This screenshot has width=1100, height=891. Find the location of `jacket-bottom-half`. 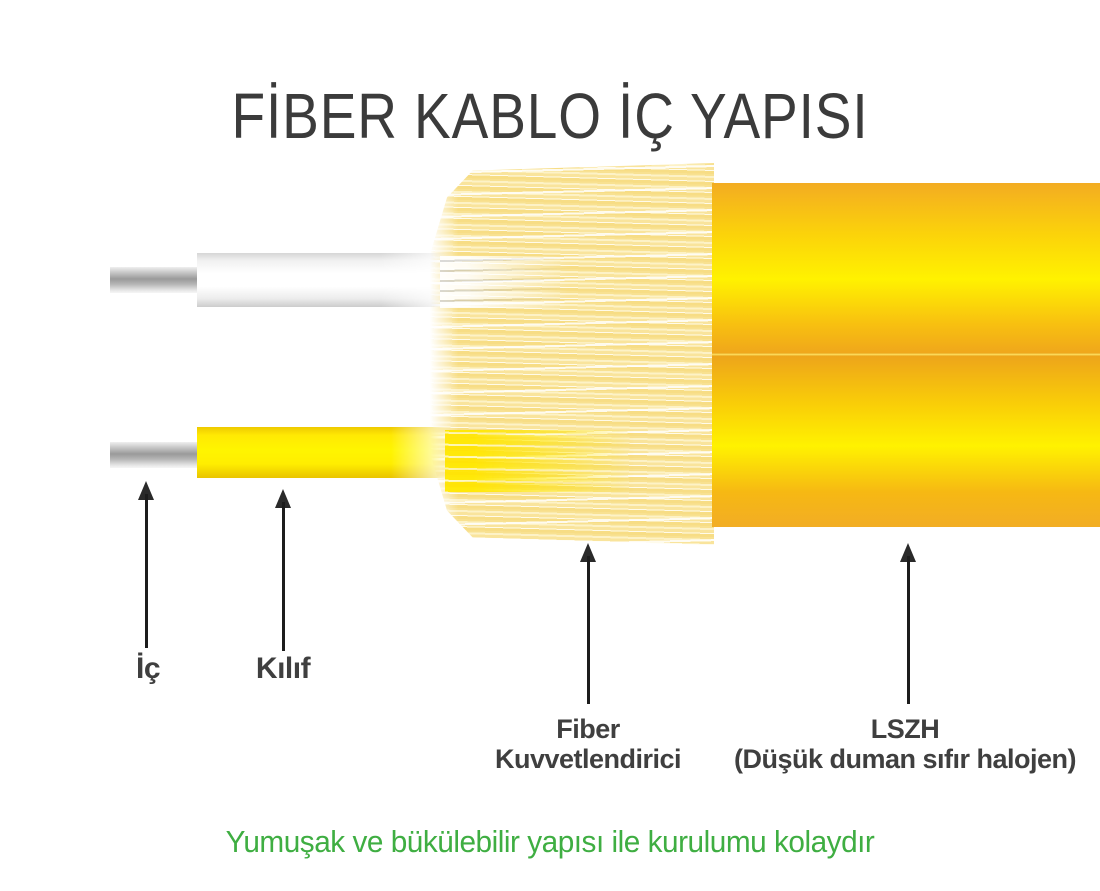

jacket-bottom-half is located at coordinates (906, 441).